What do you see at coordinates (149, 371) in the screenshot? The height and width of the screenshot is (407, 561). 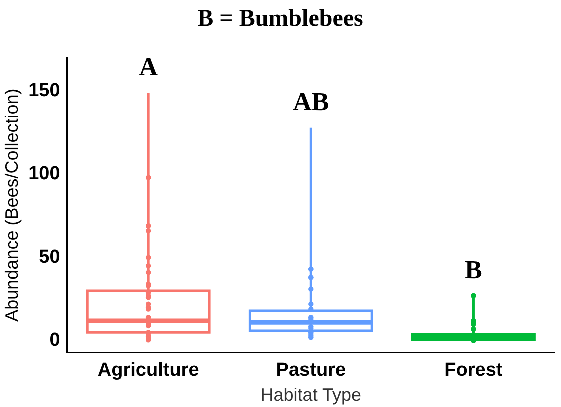 I see `x-tick-label: Agriculture` at bounding box center [149, 371].